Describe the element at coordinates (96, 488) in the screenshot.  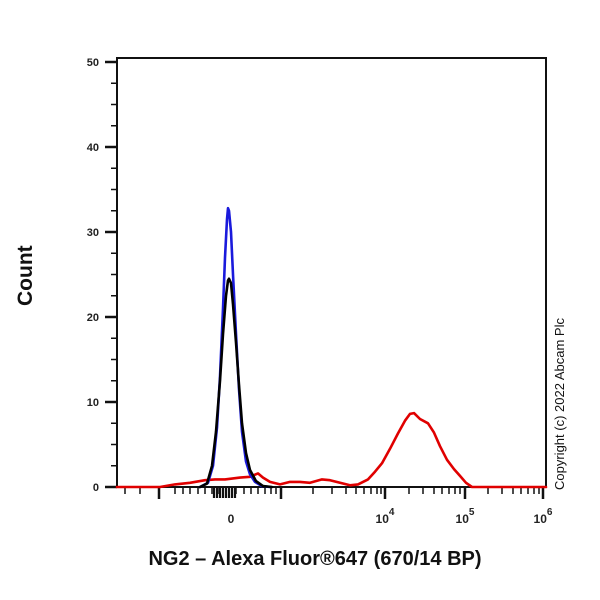
I see `y-tick-label: 0` at that location.